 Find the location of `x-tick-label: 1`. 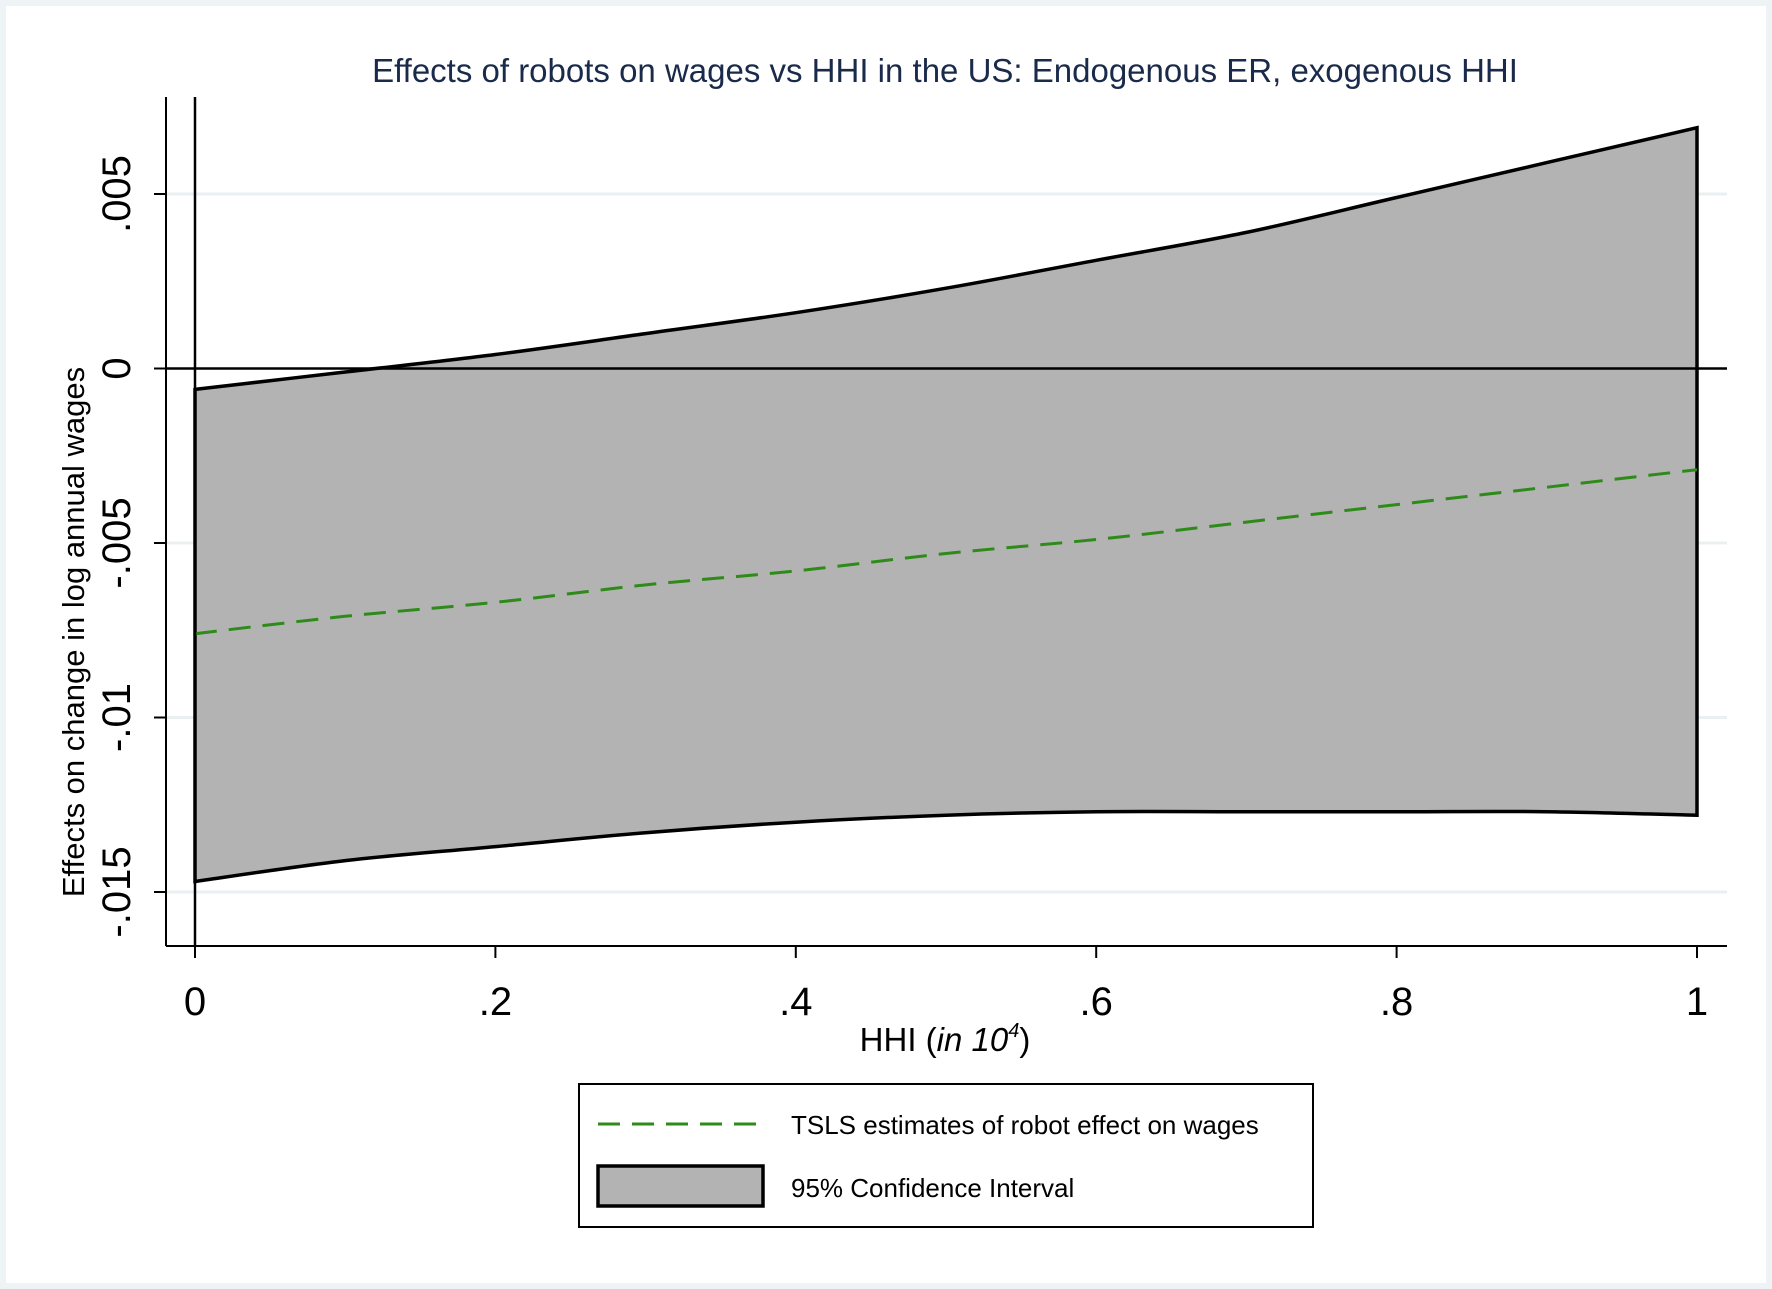

x-tick-label: 1 is located at coordinates (1697, 1002).